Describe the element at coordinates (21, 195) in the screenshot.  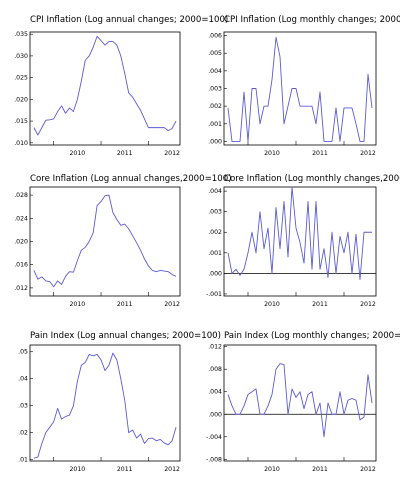
I see `y-tick-label: .028` at that location.